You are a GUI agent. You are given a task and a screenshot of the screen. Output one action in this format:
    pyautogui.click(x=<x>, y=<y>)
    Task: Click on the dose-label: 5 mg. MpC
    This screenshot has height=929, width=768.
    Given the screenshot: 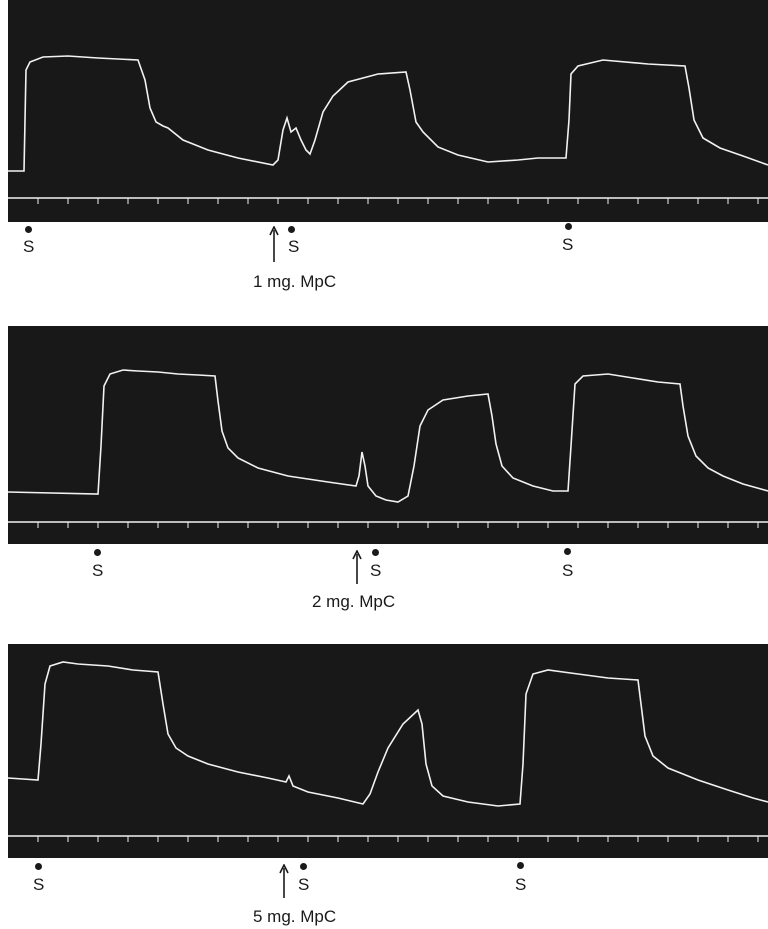 What is the action you would take?
    pyautogui.click(x=295, y=916)
    